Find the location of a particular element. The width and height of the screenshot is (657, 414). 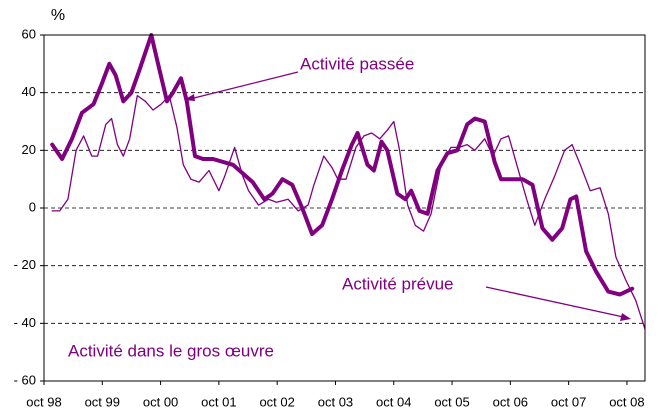

x-tick-label: oct 04 is located at coordinates (393, 401).